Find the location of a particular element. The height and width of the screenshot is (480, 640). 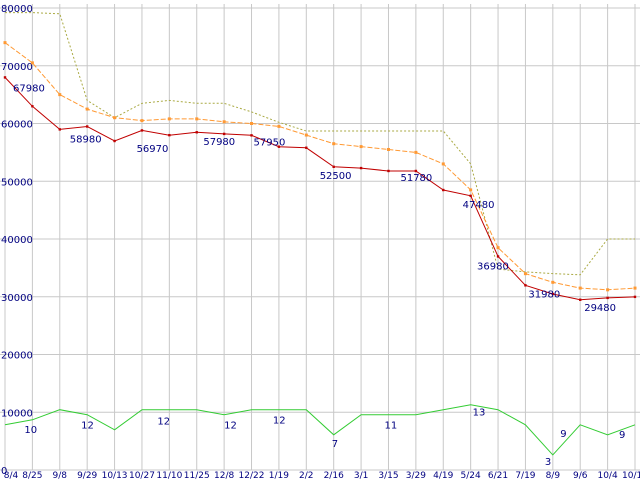

price-label: 31980 is located at coordinates (544, 294).